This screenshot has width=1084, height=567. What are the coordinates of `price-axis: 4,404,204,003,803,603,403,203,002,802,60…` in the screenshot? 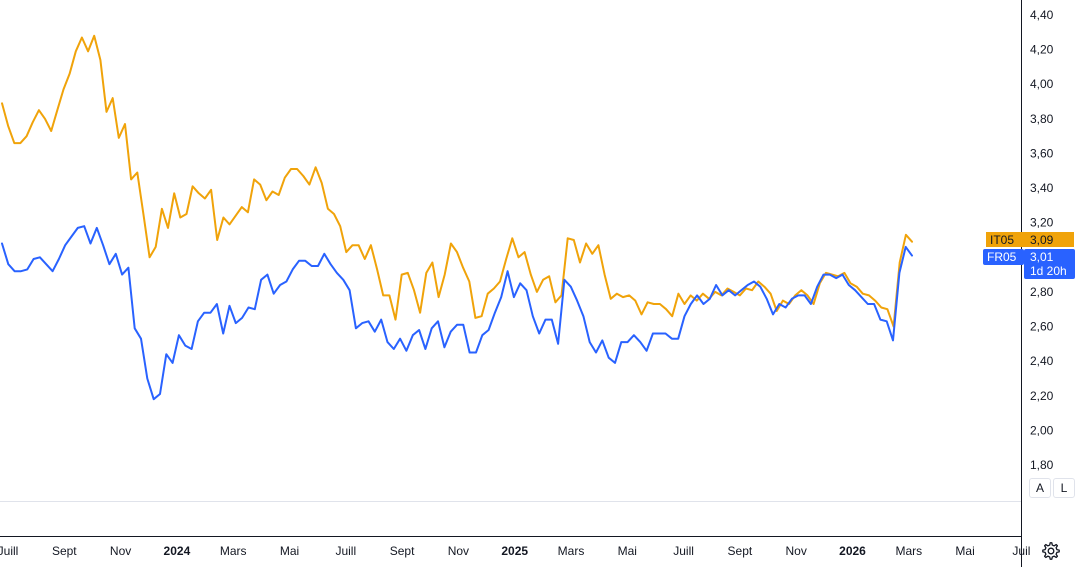 It's located at (1042, 240).